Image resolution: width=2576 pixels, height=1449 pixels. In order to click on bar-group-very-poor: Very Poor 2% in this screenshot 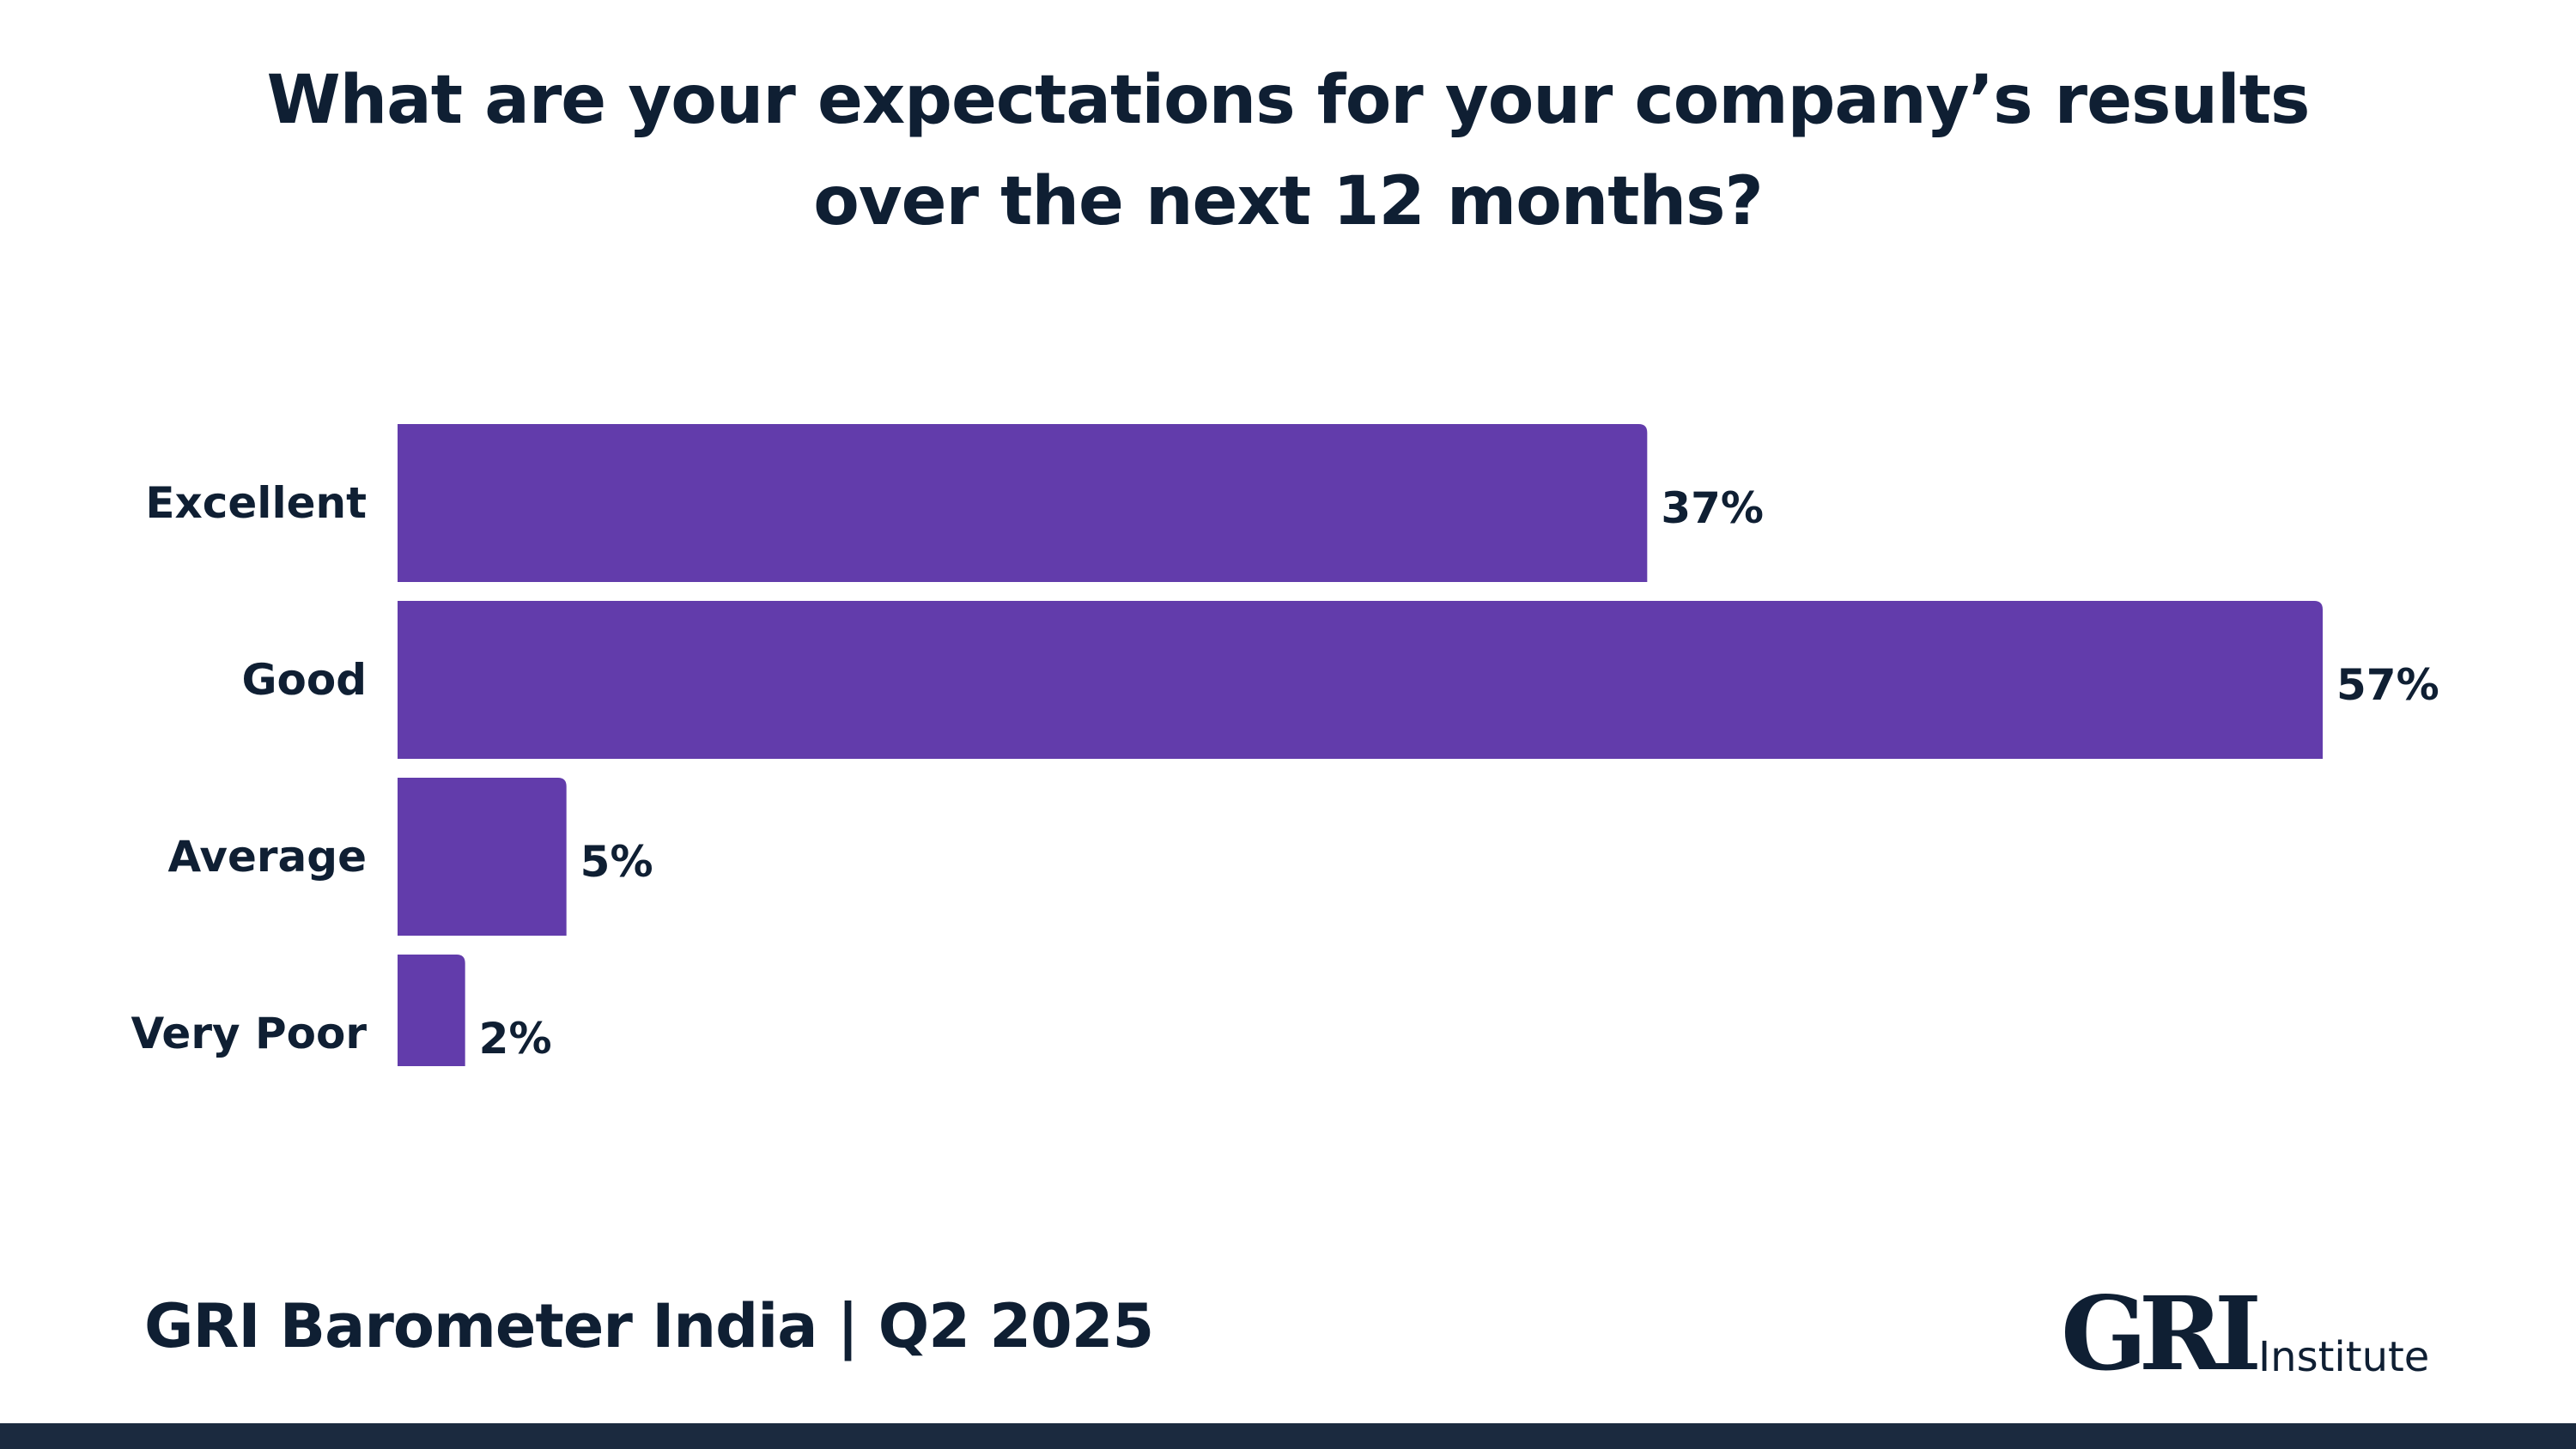, I will do `click(342, 1010)`.